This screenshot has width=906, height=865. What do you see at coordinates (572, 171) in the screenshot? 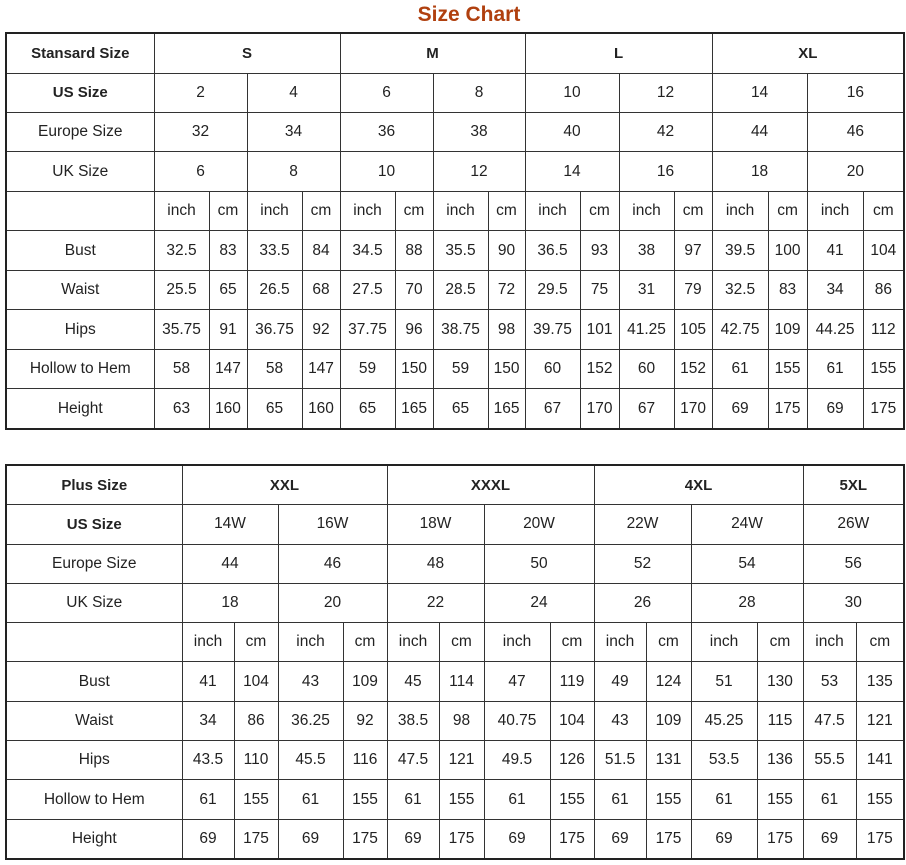
I see `size-value: 14` at bounding box center [572, 171].